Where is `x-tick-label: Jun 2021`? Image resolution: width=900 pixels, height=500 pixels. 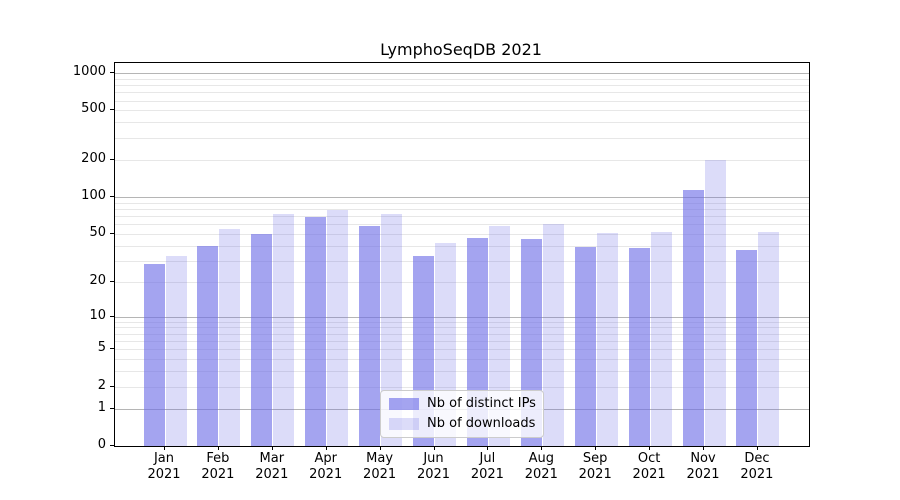 x-tick-label: Jun 2021 is located at coordinates (433, 466).